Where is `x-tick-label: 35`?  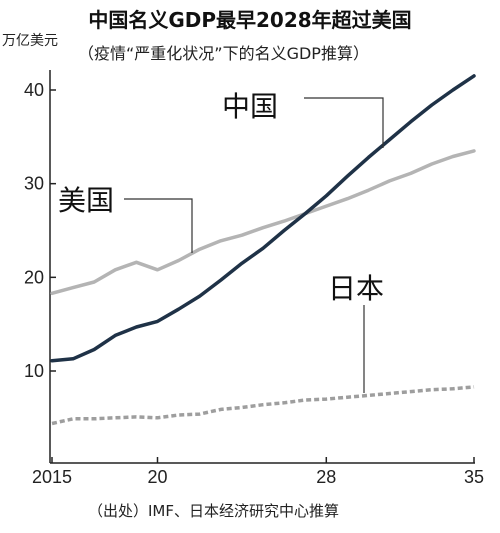
x-tick-label: 35 is located at coordinates (474, 477).